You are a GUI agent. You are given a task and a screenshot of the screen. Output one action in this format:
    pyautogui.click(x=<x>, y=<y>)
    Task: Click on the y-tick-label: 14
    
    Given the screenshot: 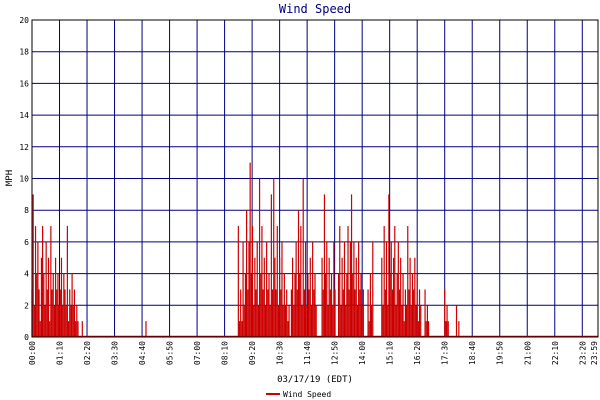 What is the action you would take?
    pyautogui.click(x=24, y=115)
    